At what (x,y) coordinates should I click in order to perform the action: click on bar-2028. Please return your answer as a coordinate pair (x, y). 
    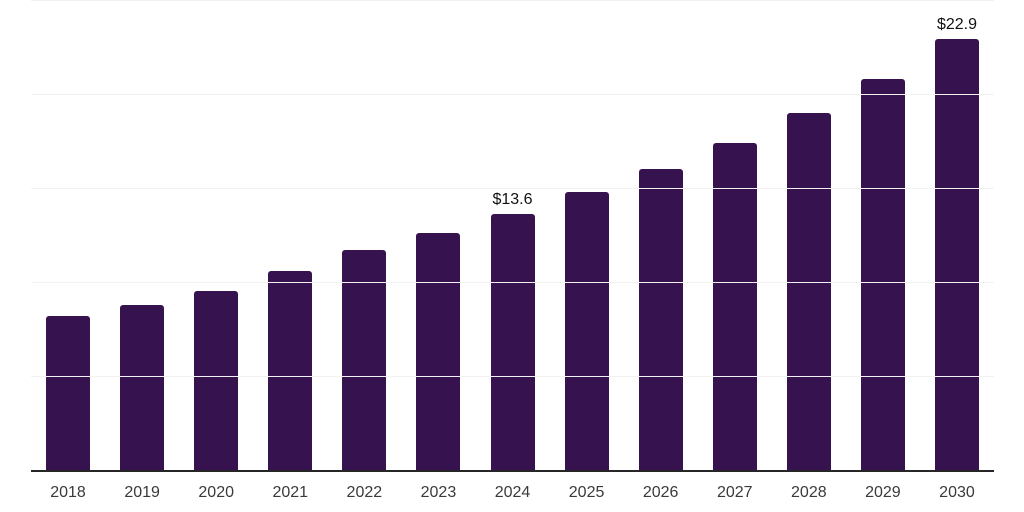
    Looking at the image, I should click on (808, 291).